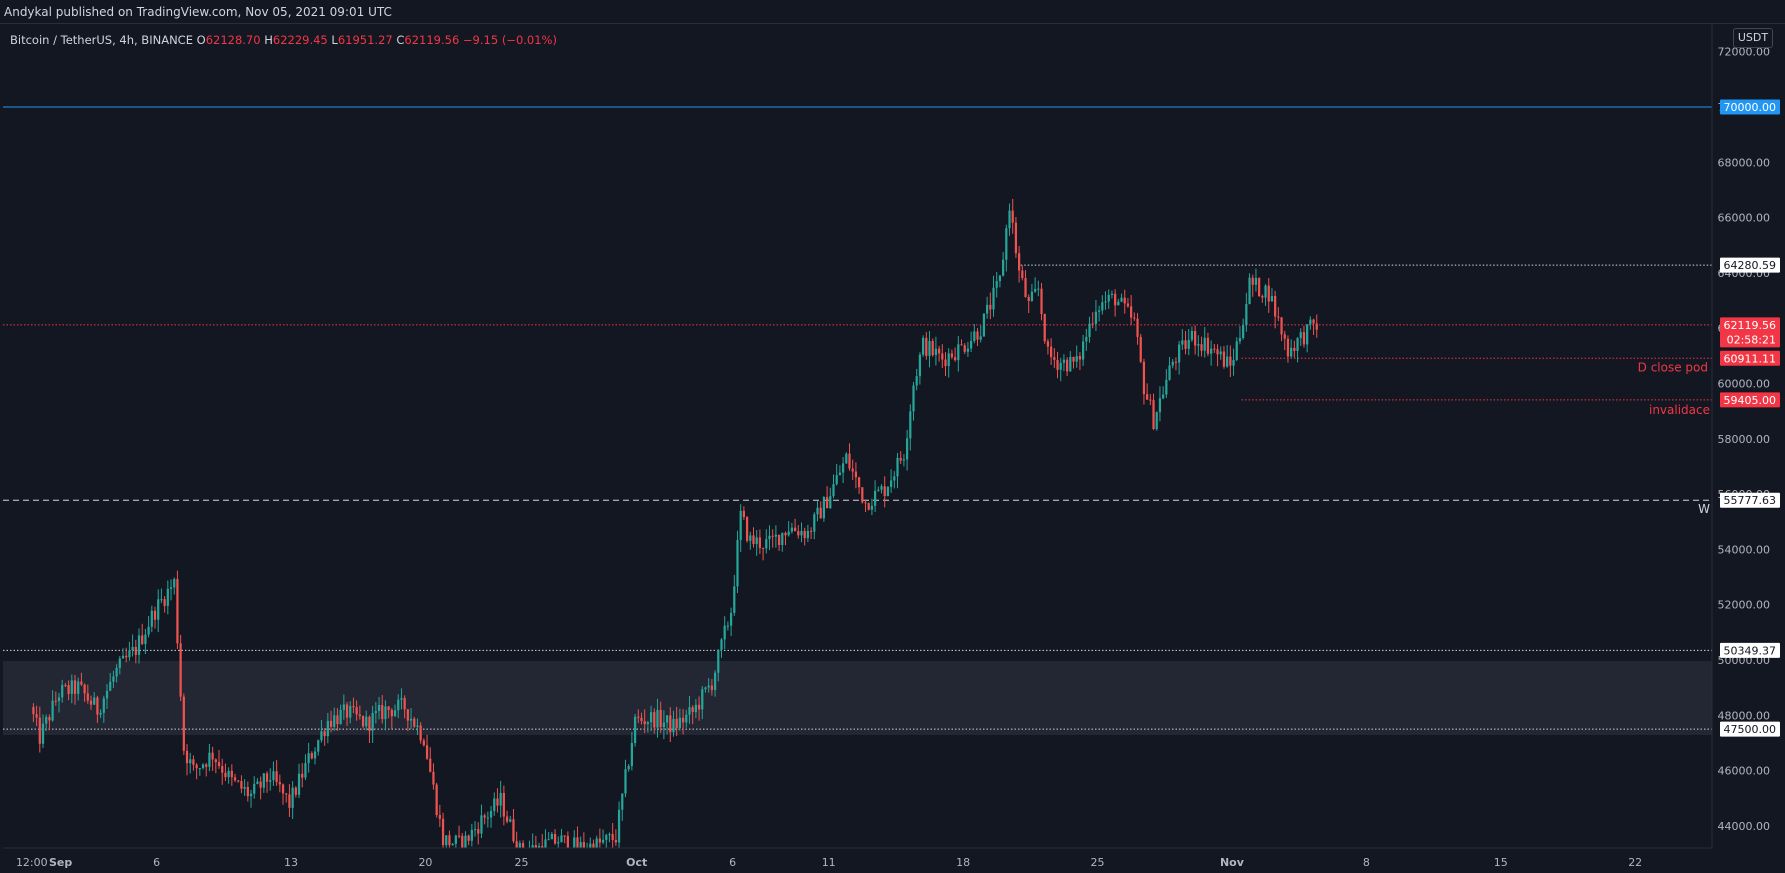 This screenshot has width=1785, height=873. Describe the element at coordinates (1744, 439) in the screenshot. I see `y-tick-label-7: 58000.00` at that location.